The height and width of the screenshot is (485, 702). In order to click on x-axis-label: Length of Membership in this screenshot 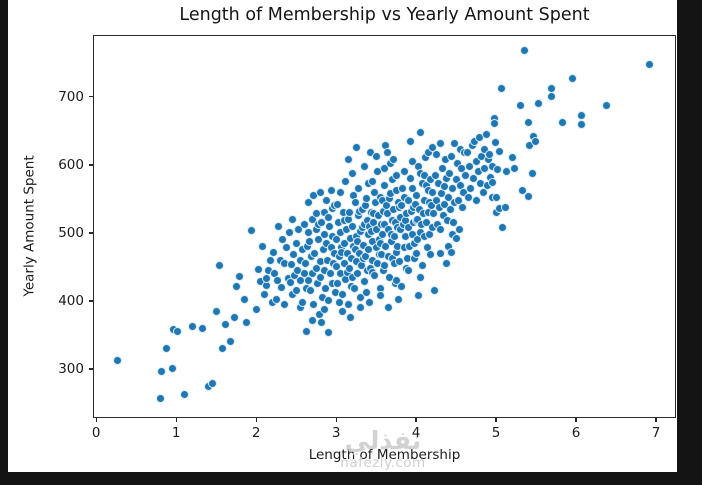, I will do `click(384, 455)`.